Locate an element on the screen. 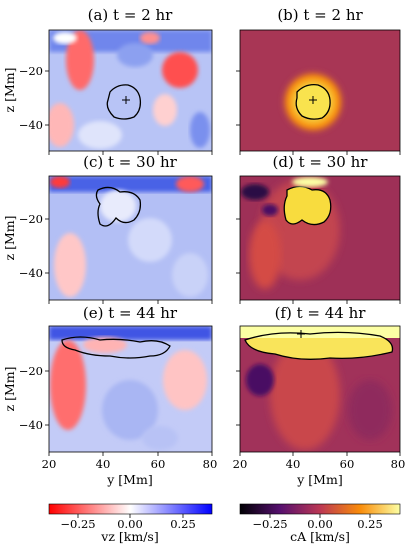 The width and height of the screenshot is (415, 545). colorbar-vz-tick-2: 0.25 is located at coordinates (183, 524).